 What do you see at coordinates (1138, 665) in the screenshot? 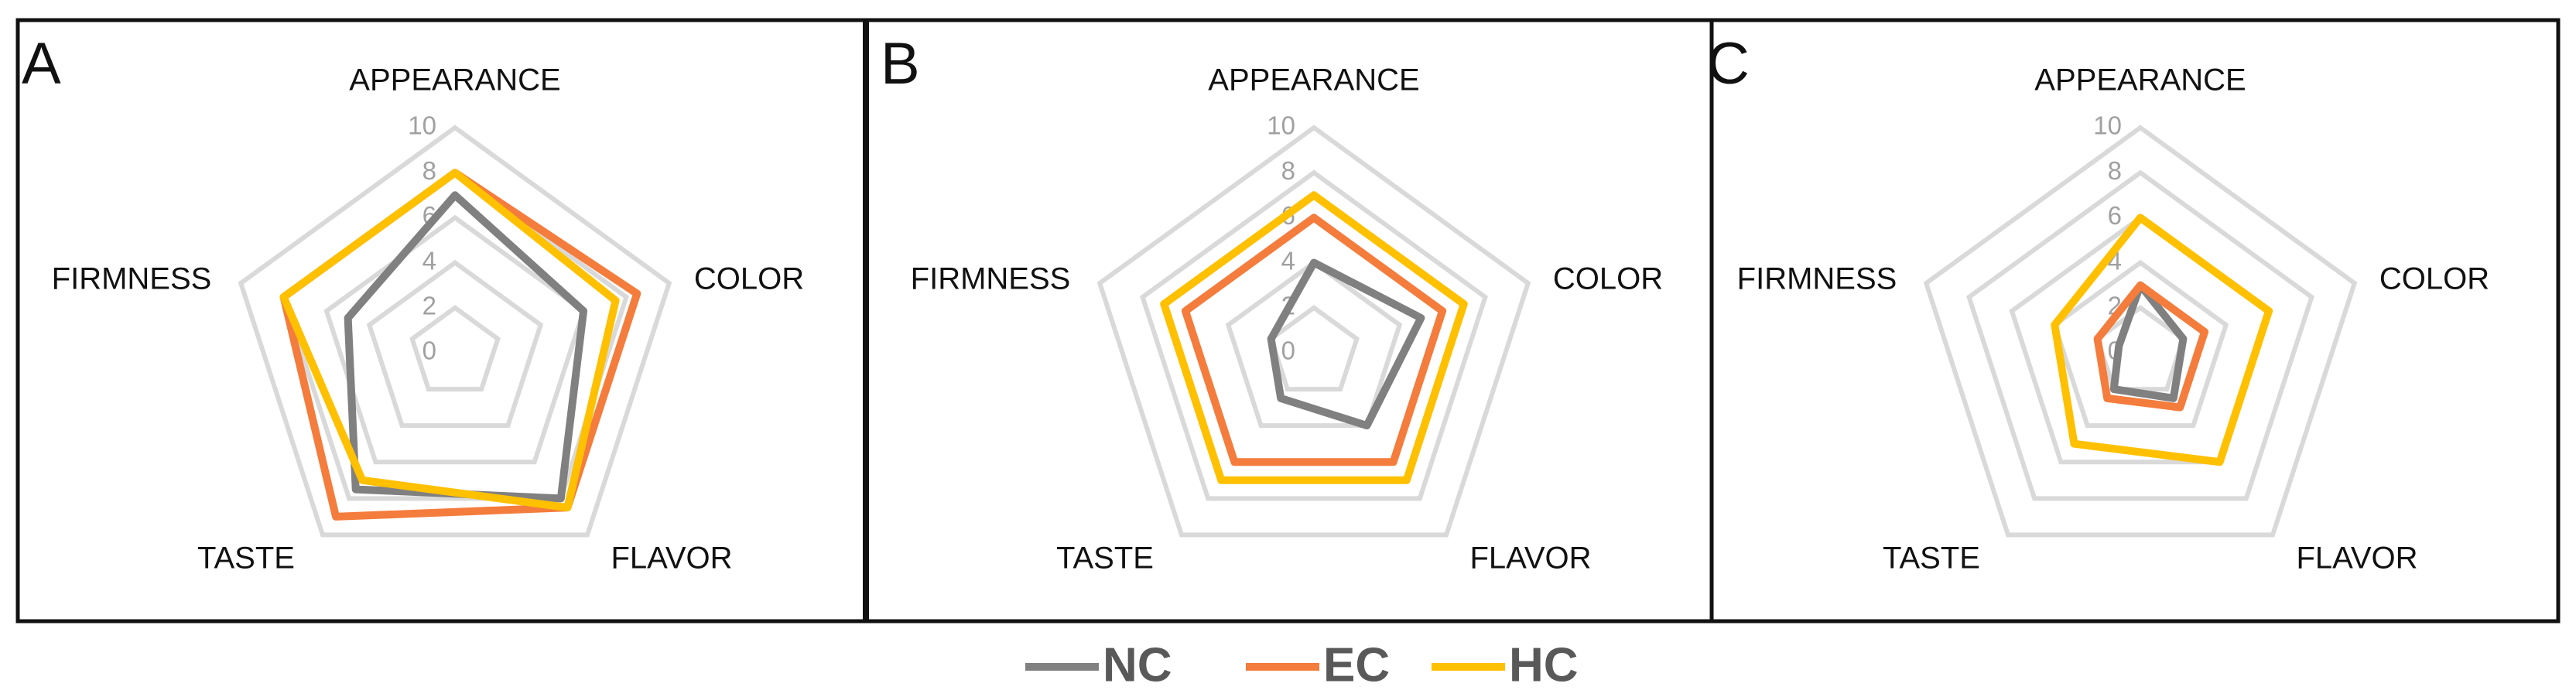
I see `legend-label: NC` at bounding box center [1138, 665].